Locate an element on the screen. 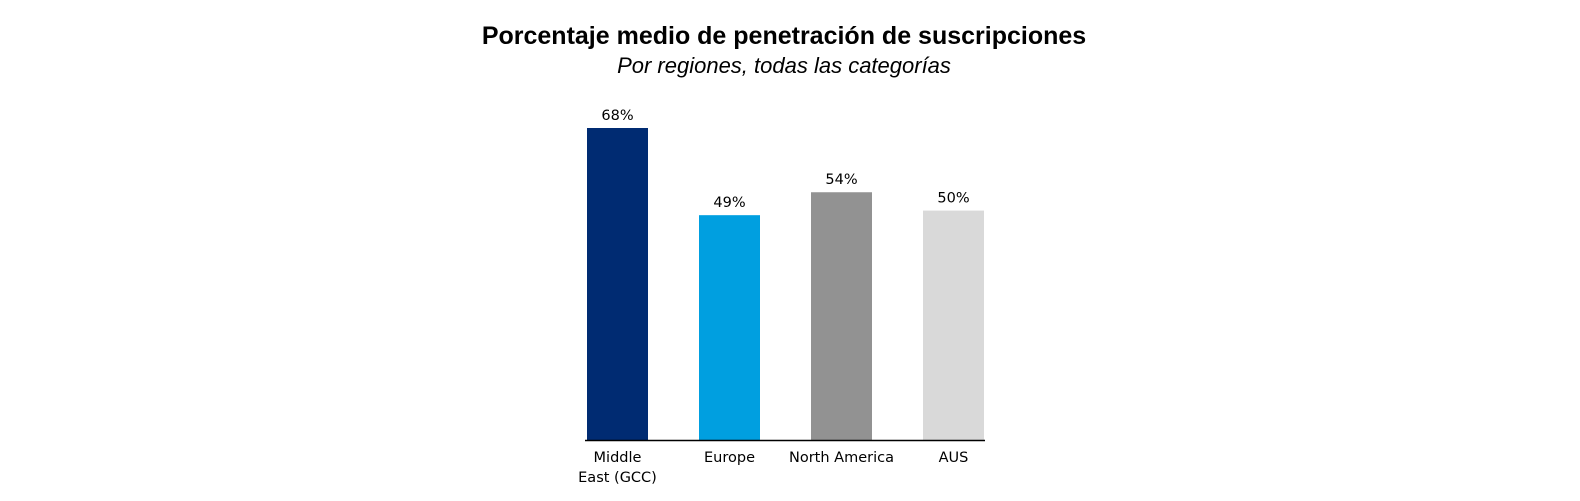 This screenshot has height=501, width=1580. category-label-2: Europe is located at coordinates (729, 458).